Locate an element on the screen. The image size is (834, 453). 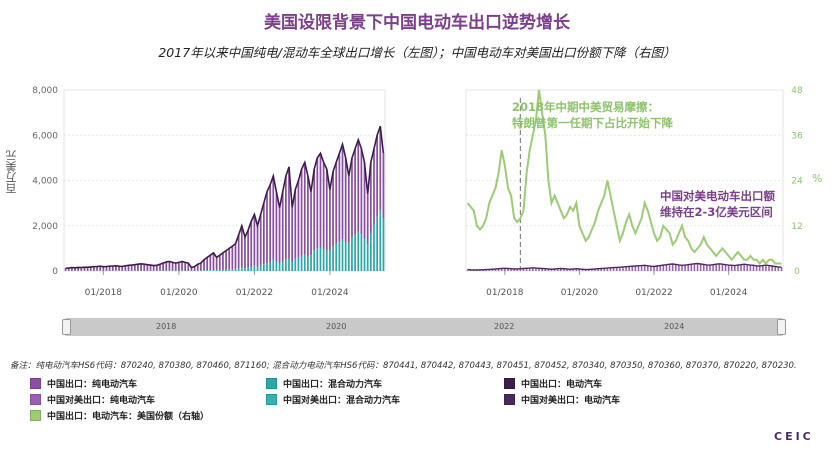
legend-item-ev-us: 中国对美出口：电动汽车 is located at coordinates (562, 399).